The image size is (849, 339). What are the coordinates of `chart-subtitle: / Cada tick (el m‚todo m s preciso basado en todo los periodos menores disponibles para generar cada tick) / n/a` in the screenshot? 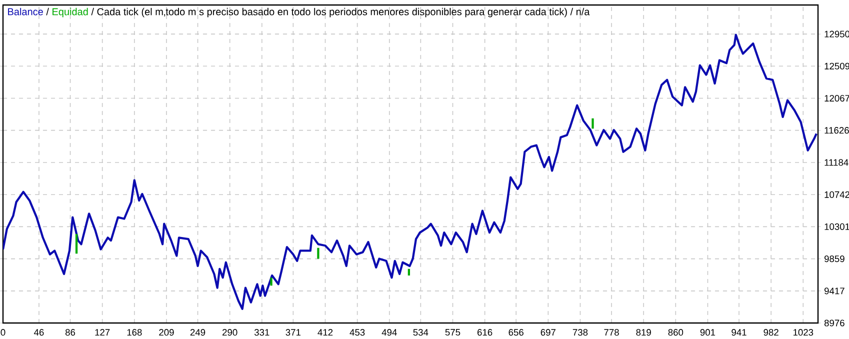 It's located at (340, 13).